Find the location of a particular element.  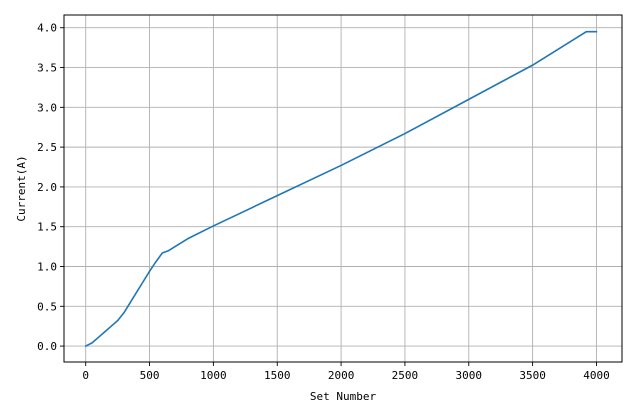

y-axis-label: Current(A) is located at coordinates (21, 188).